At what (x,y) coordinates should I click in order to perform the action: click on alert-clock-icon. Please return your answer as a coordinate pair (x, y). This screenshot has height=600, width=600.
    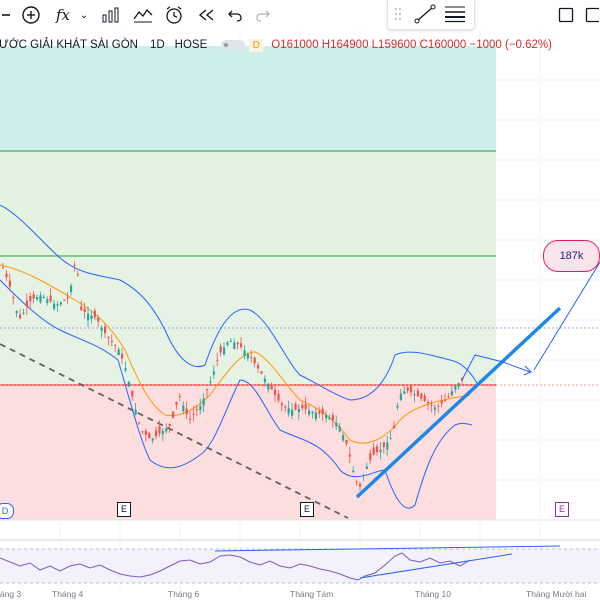
    Looking at the image, I should click on (174, 15).